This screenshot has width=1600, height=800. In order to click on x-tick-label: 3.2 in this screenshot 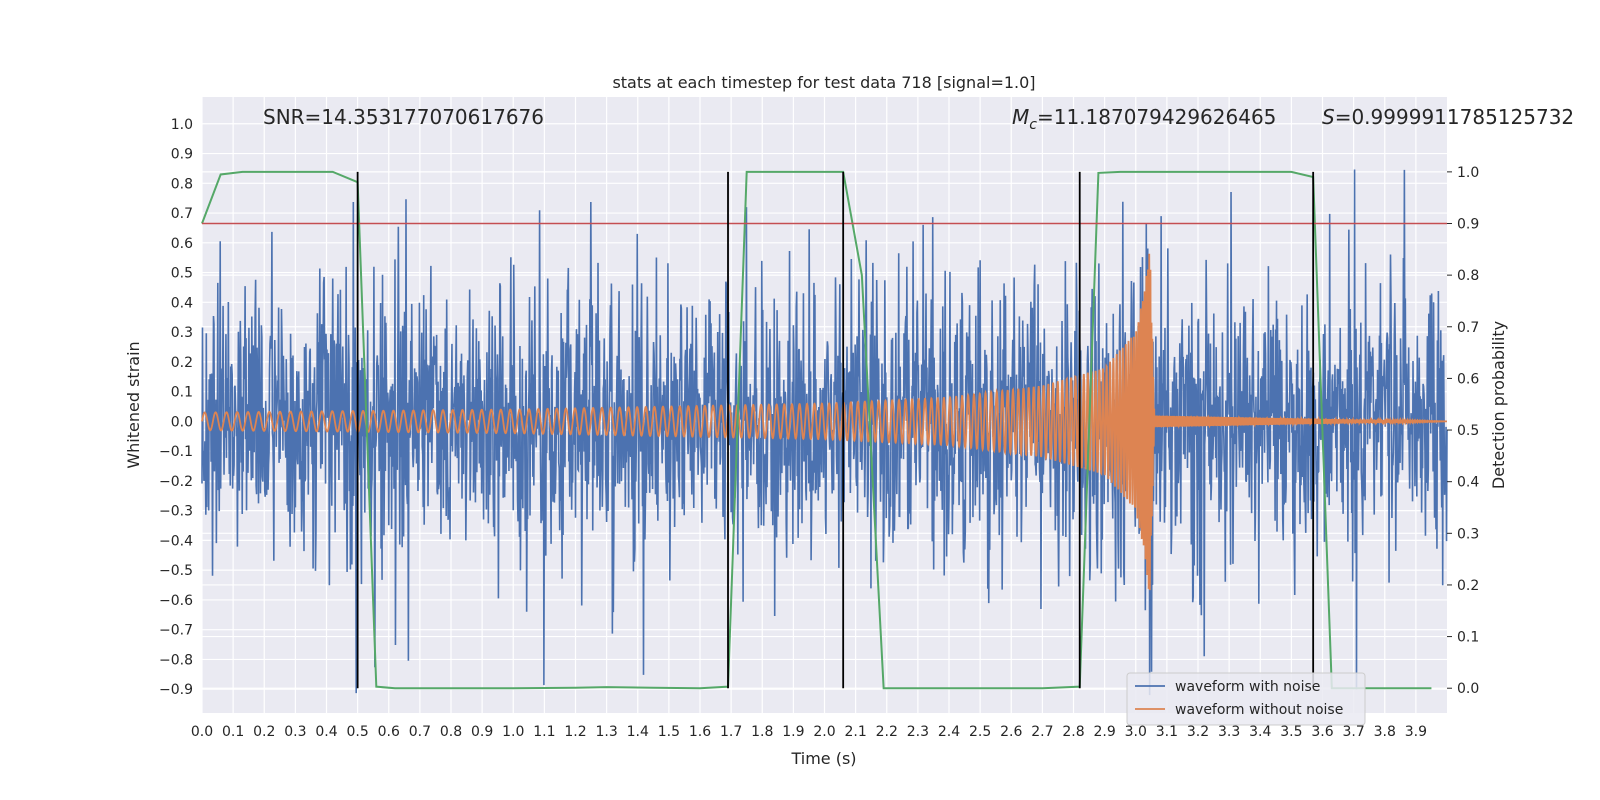, I will do `click(1198, 732)`.